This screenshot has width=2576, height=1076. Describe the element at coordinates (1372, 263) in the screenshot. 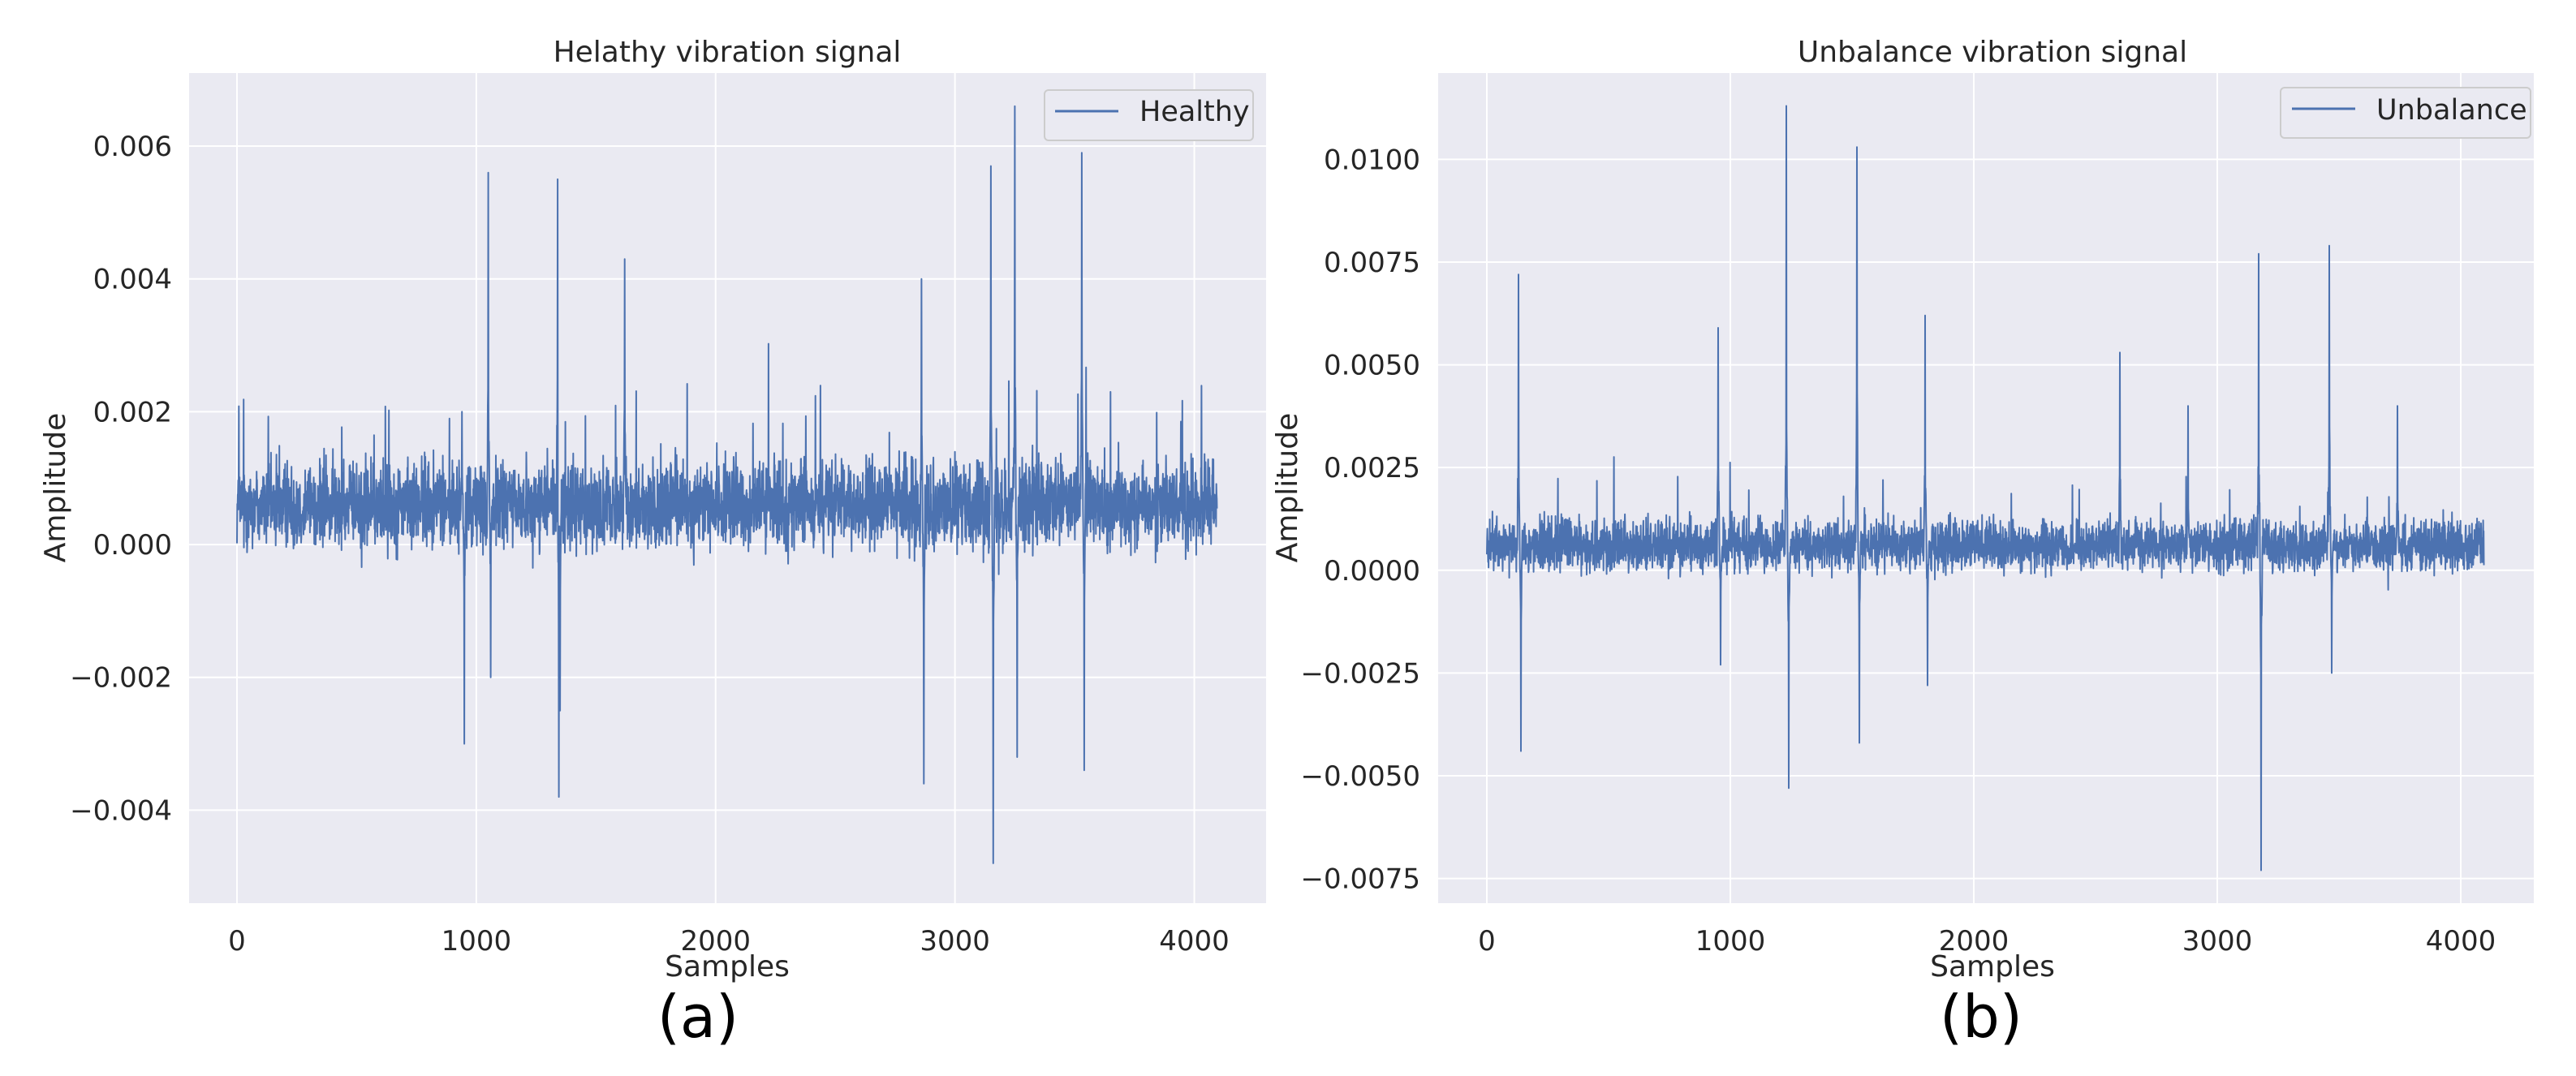

I see `y-tick-label: 0.0075` at that location.